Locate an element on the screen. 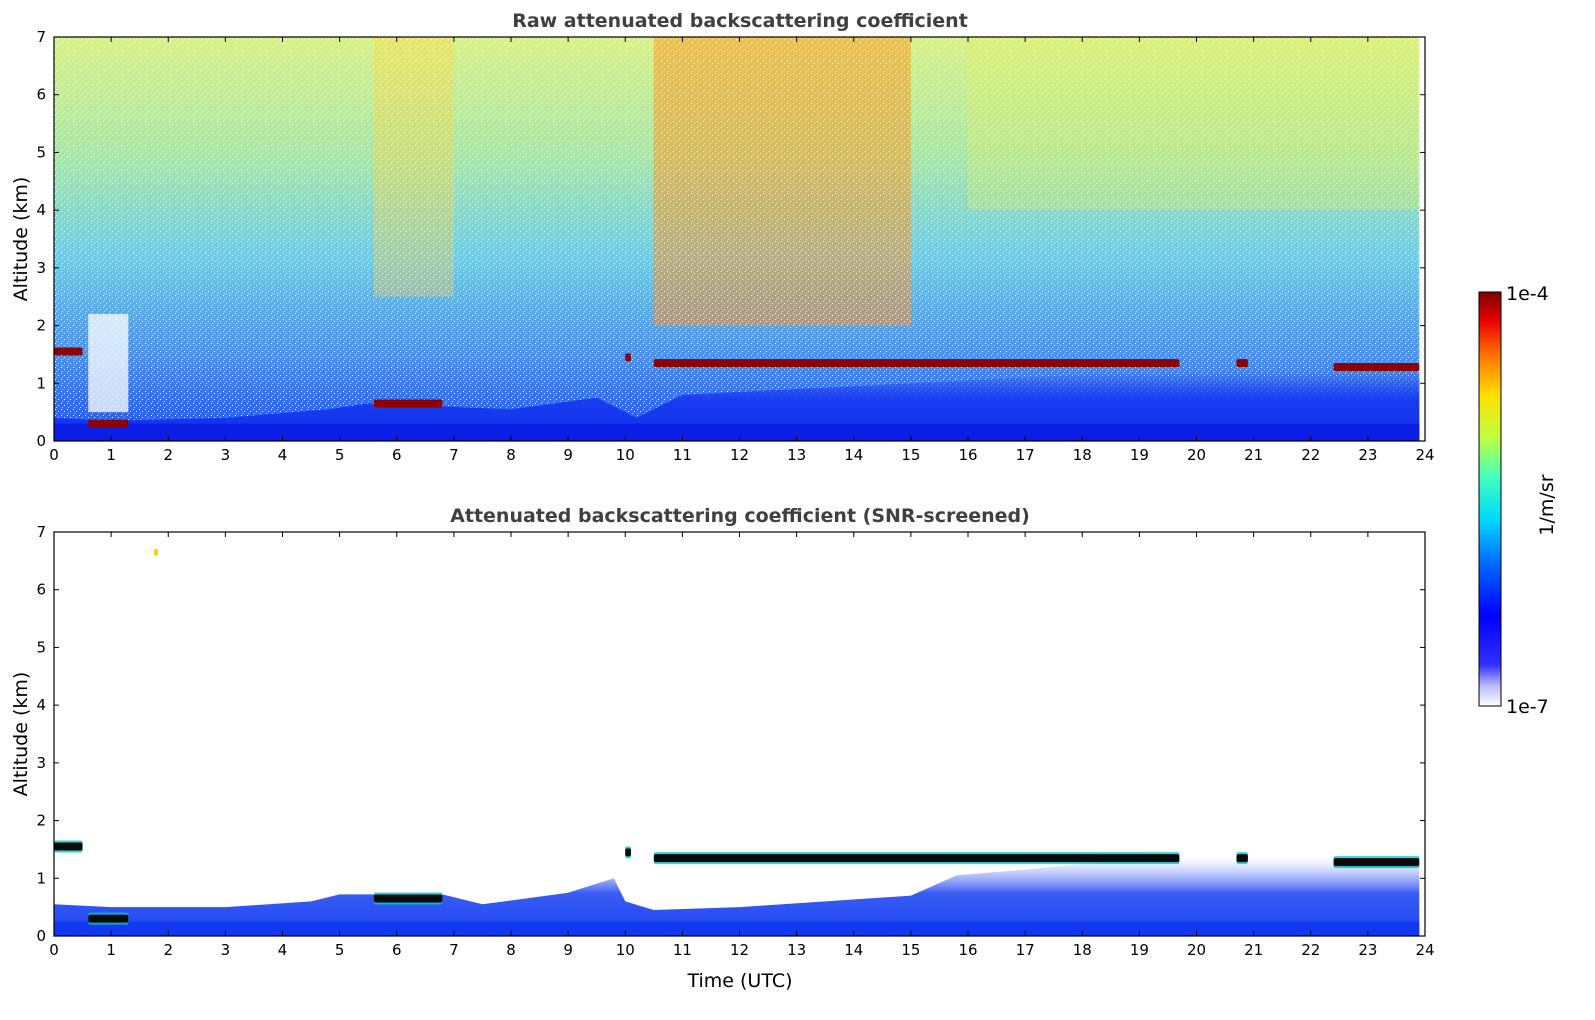 Image resolution: width=1595 pixels, height=1020 pixels. snr-y-axis-label: Altitude (km) is located at coordinates (21, 734).